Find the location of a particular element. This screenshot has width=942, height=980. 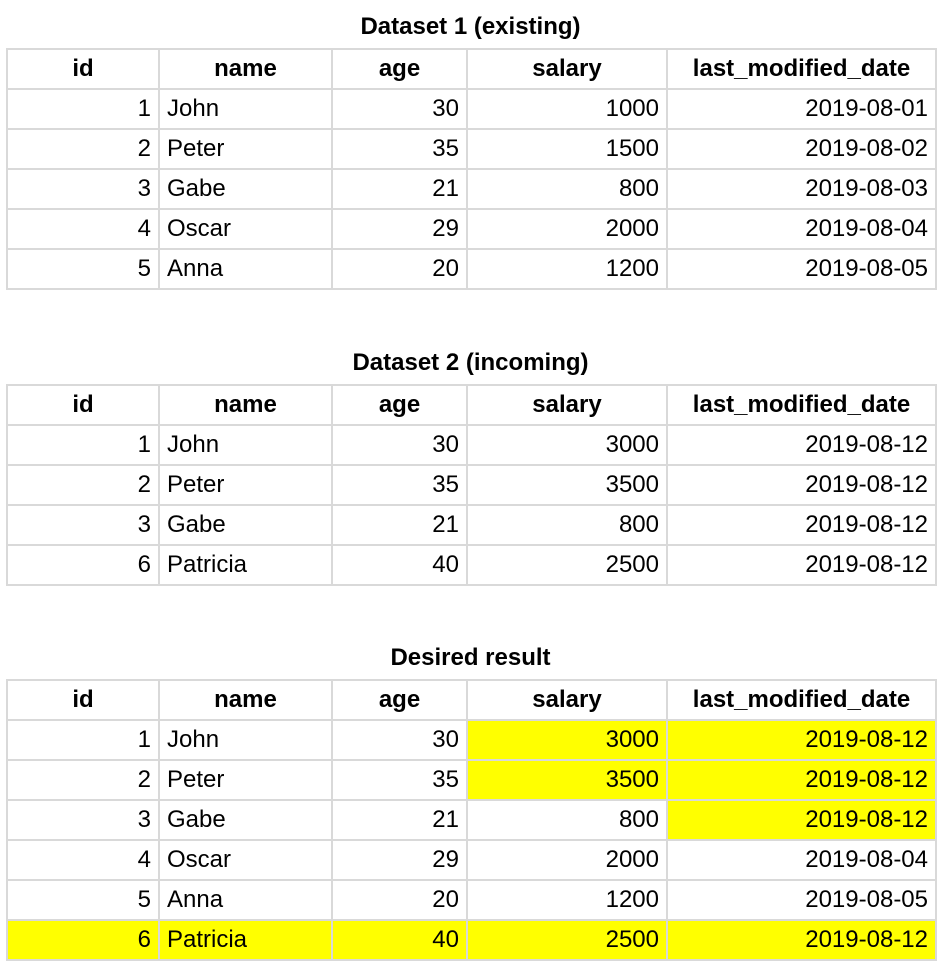

table-title: Dataset 2 (incoming) is located at coordinates (470, 362).